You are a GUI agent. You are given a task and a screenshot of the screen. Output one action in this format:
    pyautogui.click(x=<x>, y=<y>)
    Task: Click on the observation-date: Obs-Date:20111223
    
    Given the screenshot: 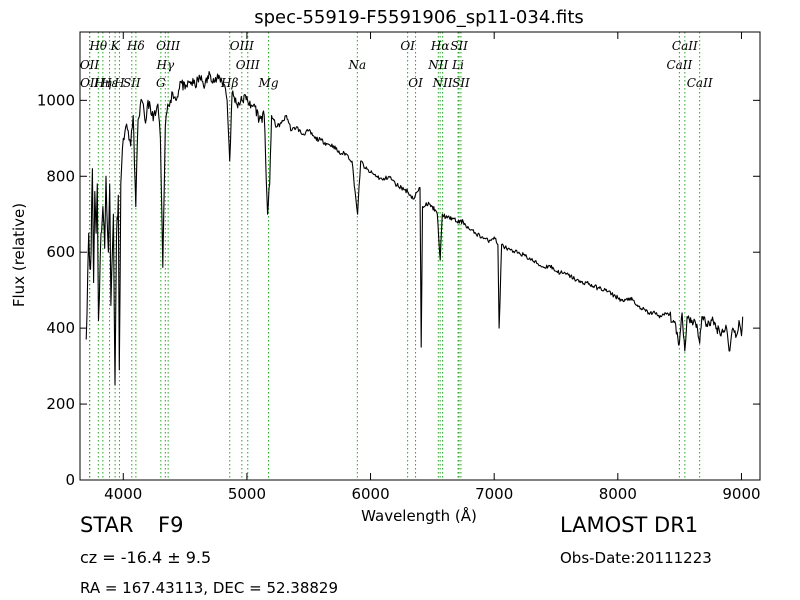 What is the action you would take?
    pyautogui.click(x=636, y=558)
    